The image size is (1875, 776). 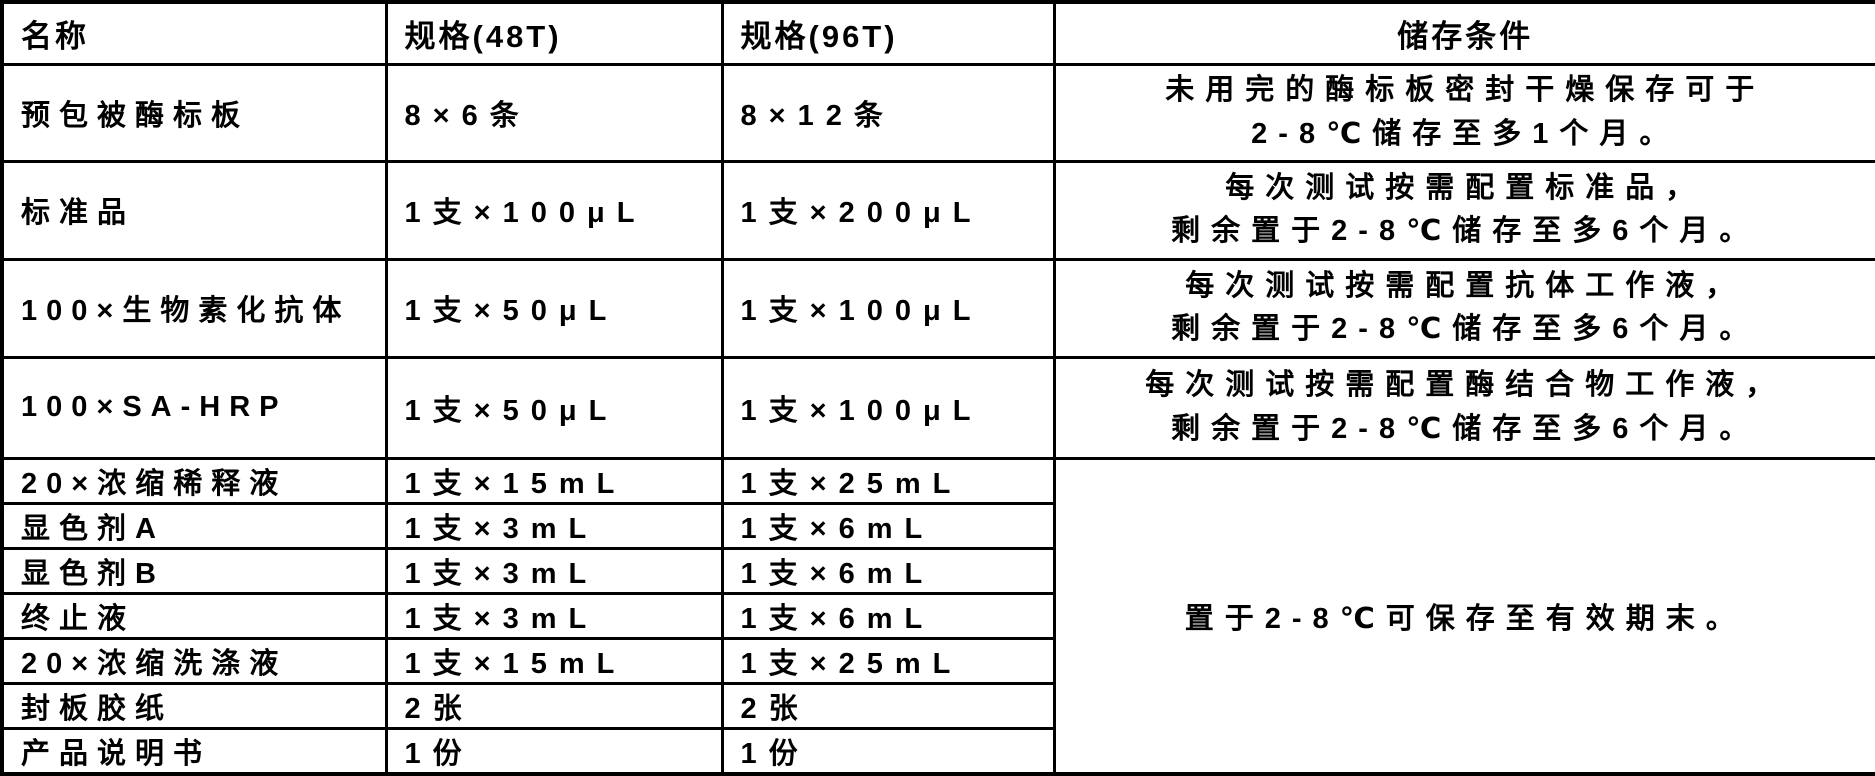 I want to click on storage-condition: 每次测试按需配置标准品， 剩余置于2-8℃储存至多6个月。, so click(x=1463, y=210).